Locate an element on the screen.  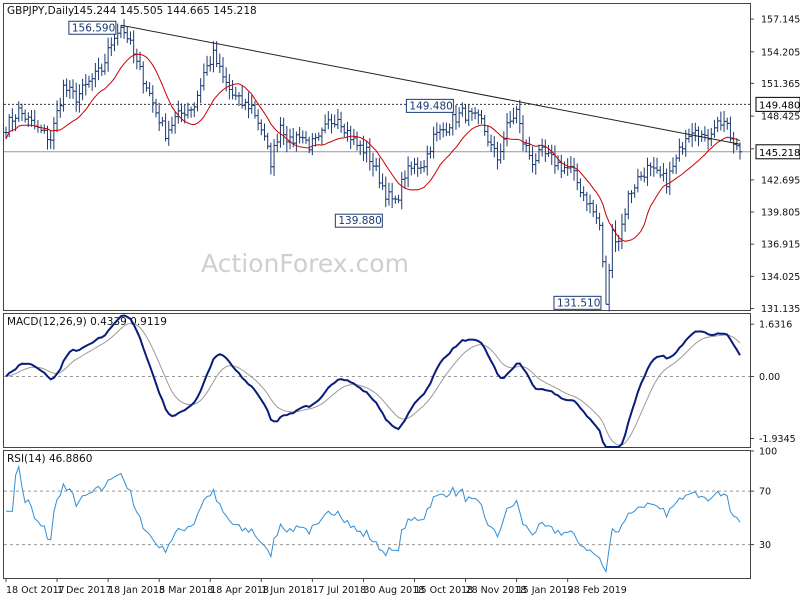
xtick-label: 28 Nov 2018 is located at coordinates (496, 590).